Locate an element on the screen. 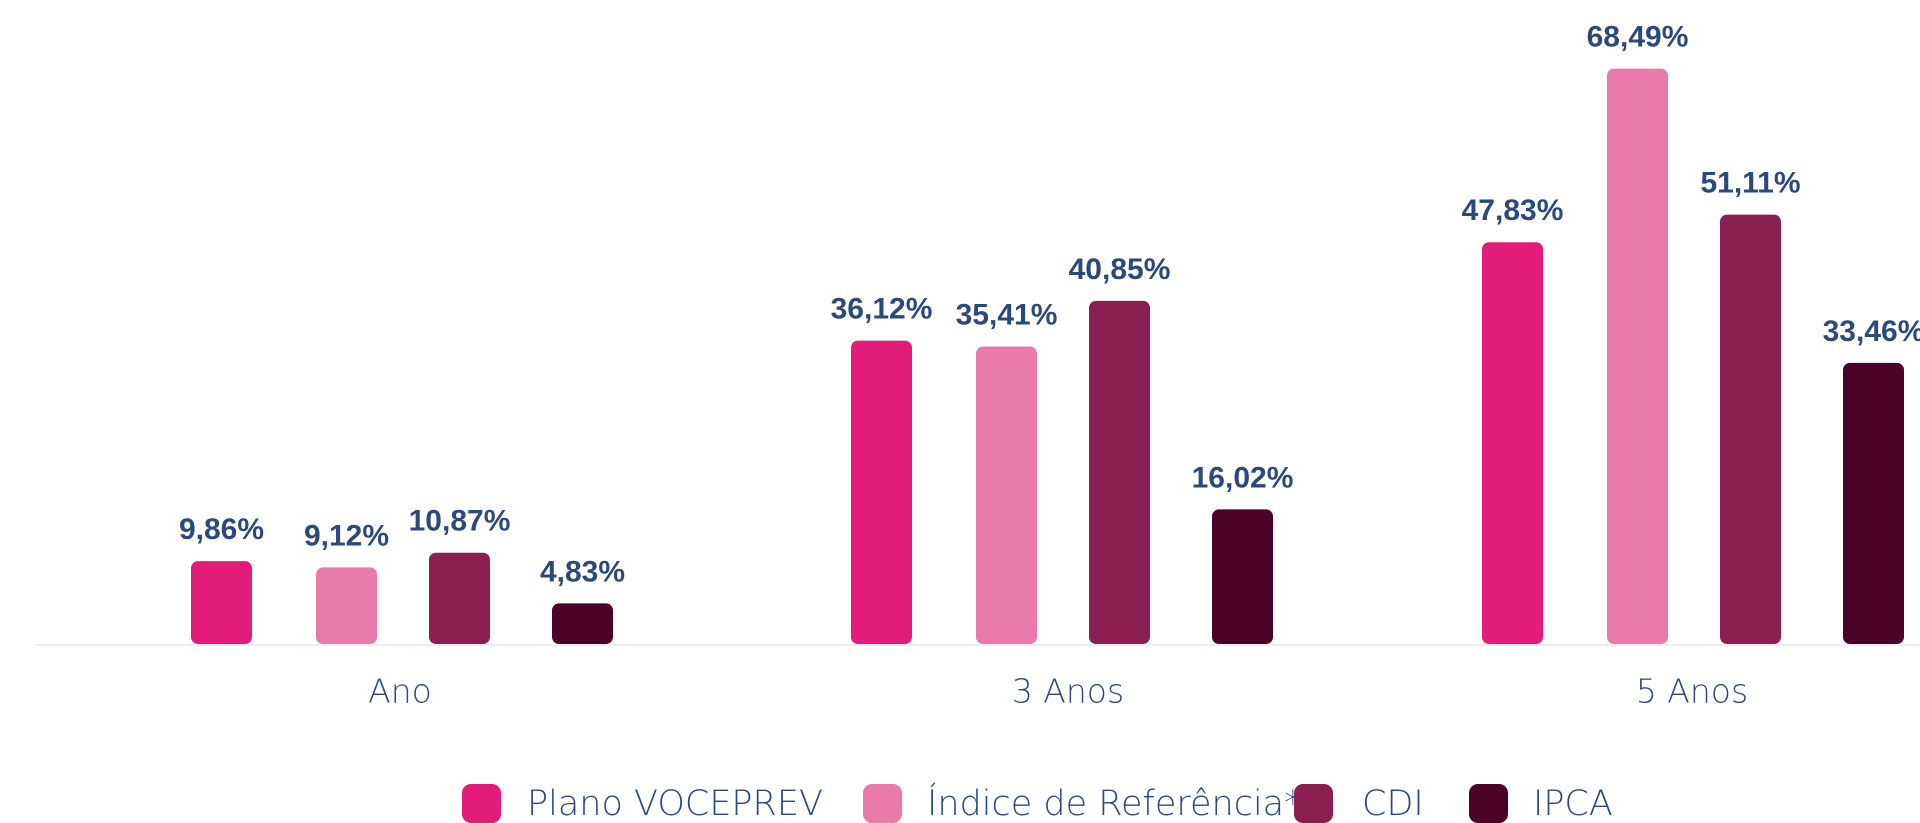 This screenshot has height=823, width=1920. x-tick-label: 5 Anos is located at coordinates (1692, 691).